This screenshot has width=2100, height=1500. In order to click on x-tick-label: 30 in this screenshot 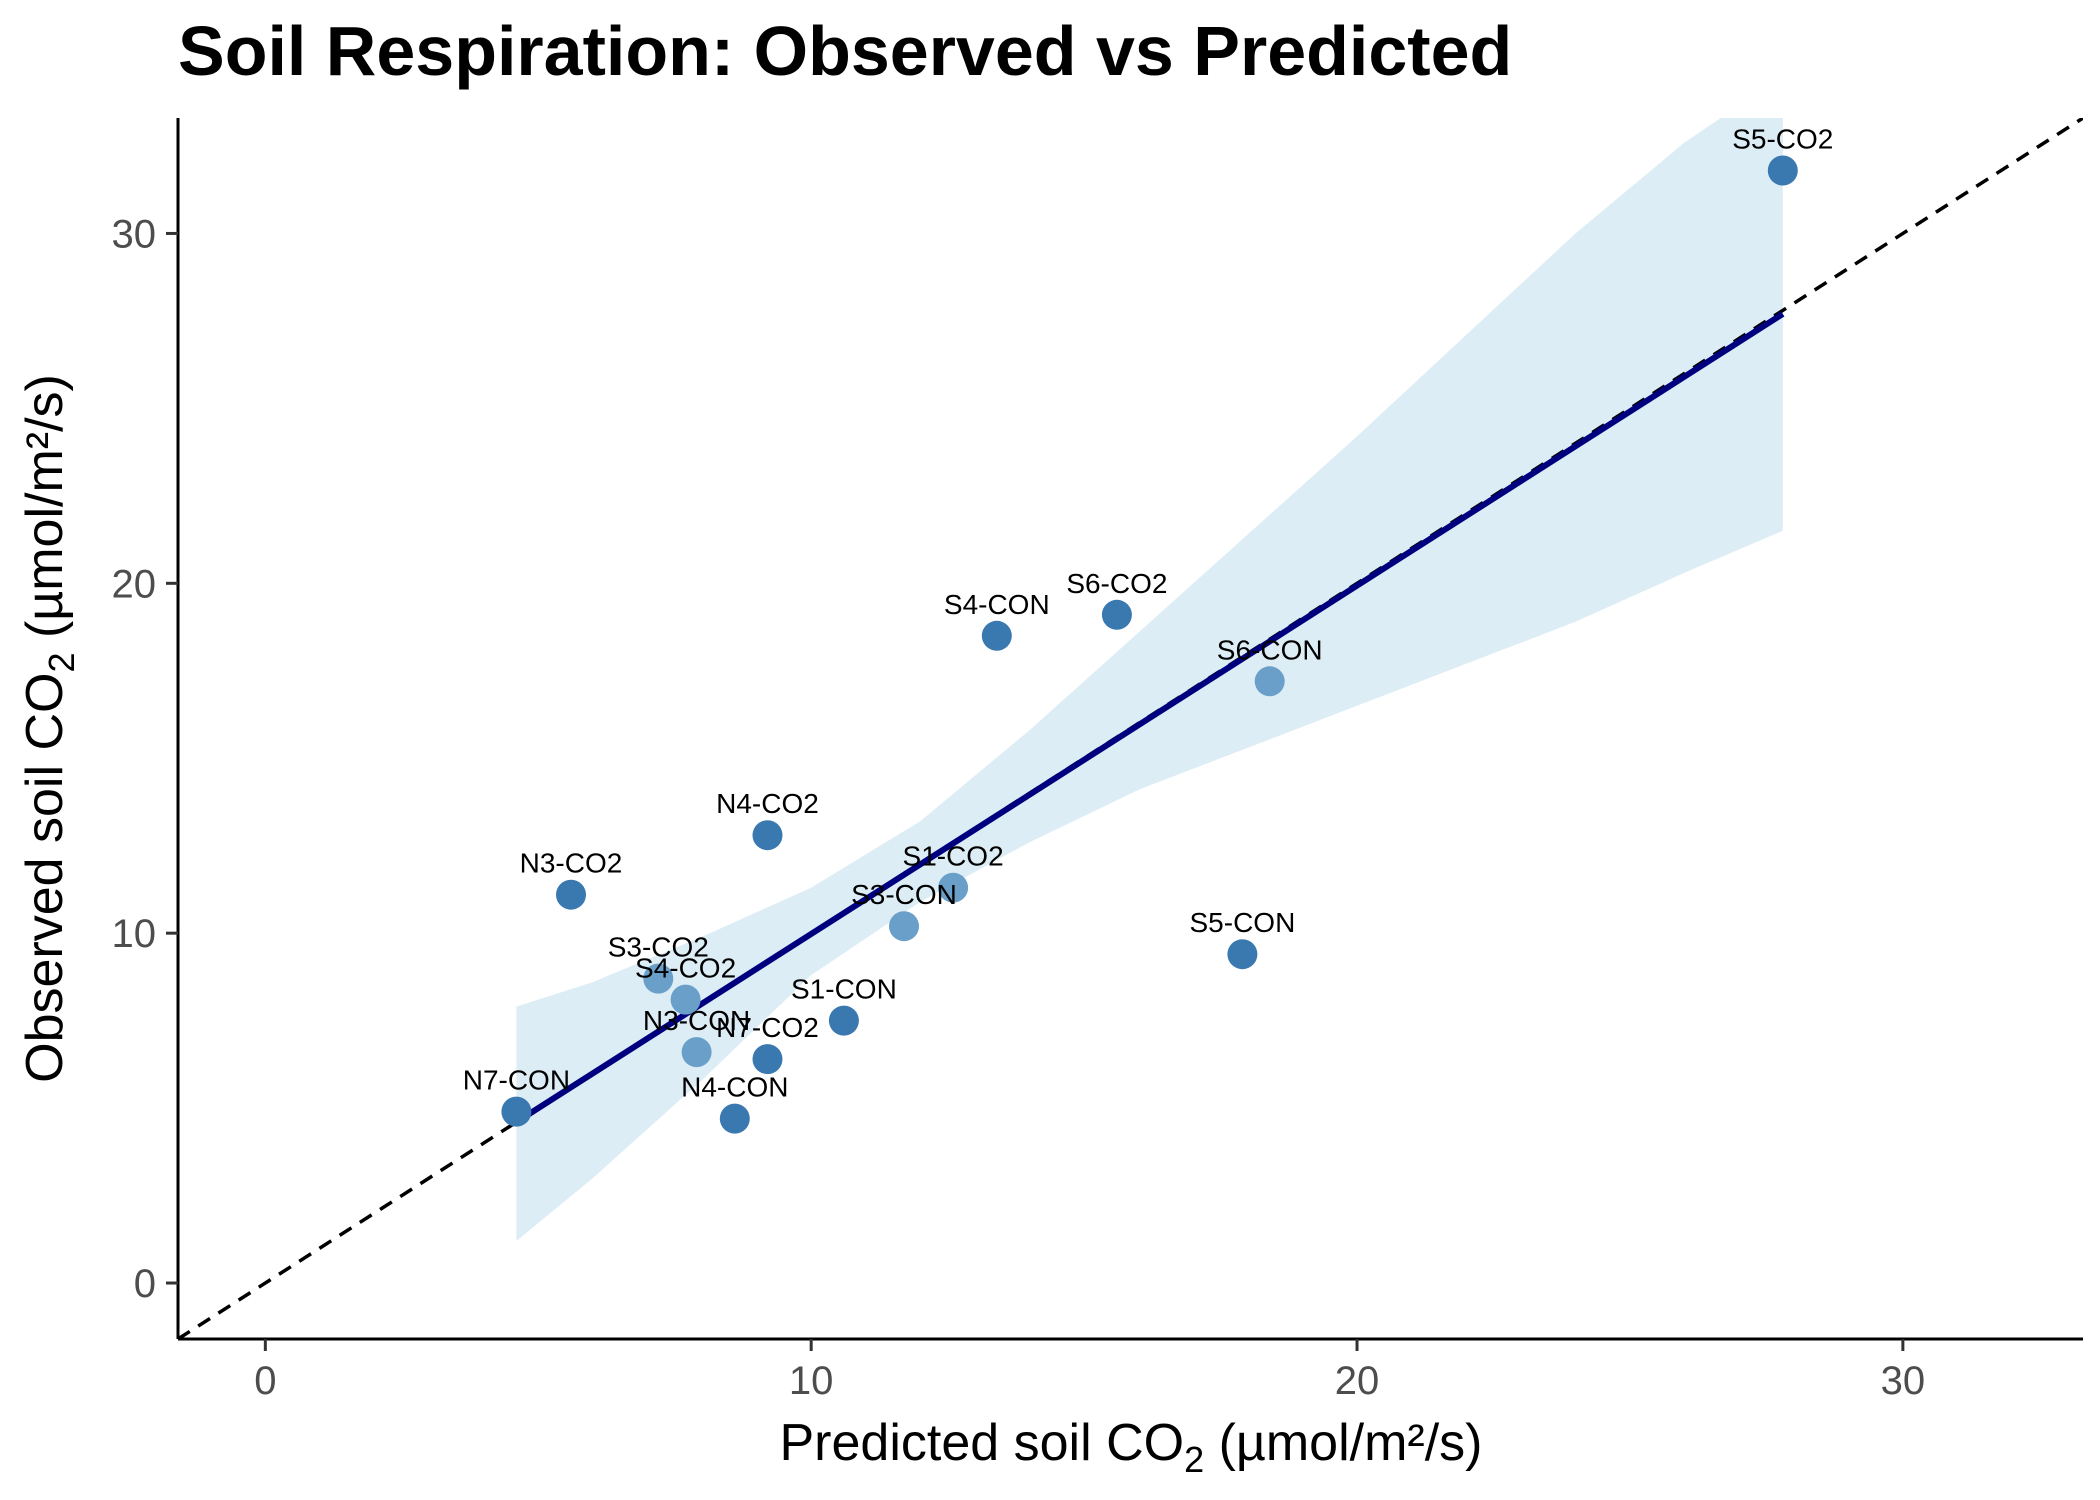, I will do `click(1903, 1381)`.